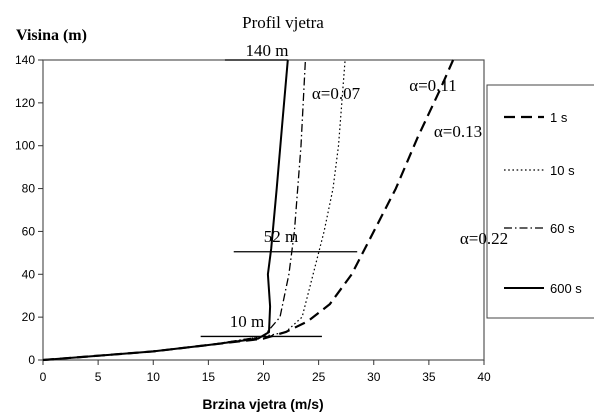 The image size is (594, 414). I want to click on y-tick-label: 60, so click(29, 231).